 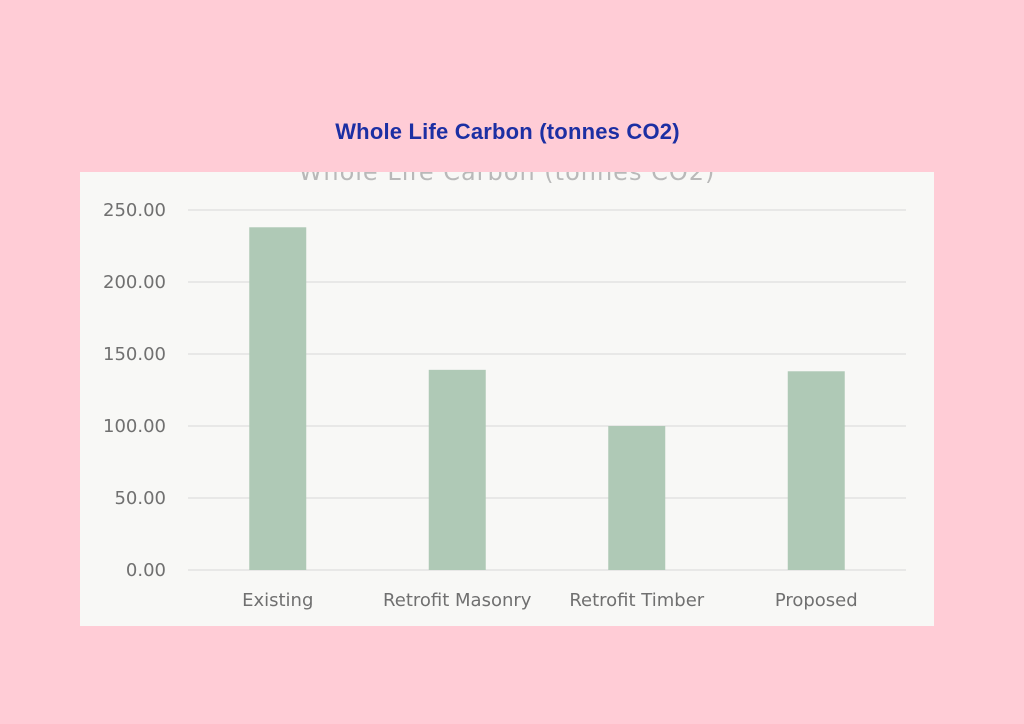 What do you see at coordinates (637, 498) in the screenshot?
I see `bar-retrofit-timber` at bounding box center [637, 498].